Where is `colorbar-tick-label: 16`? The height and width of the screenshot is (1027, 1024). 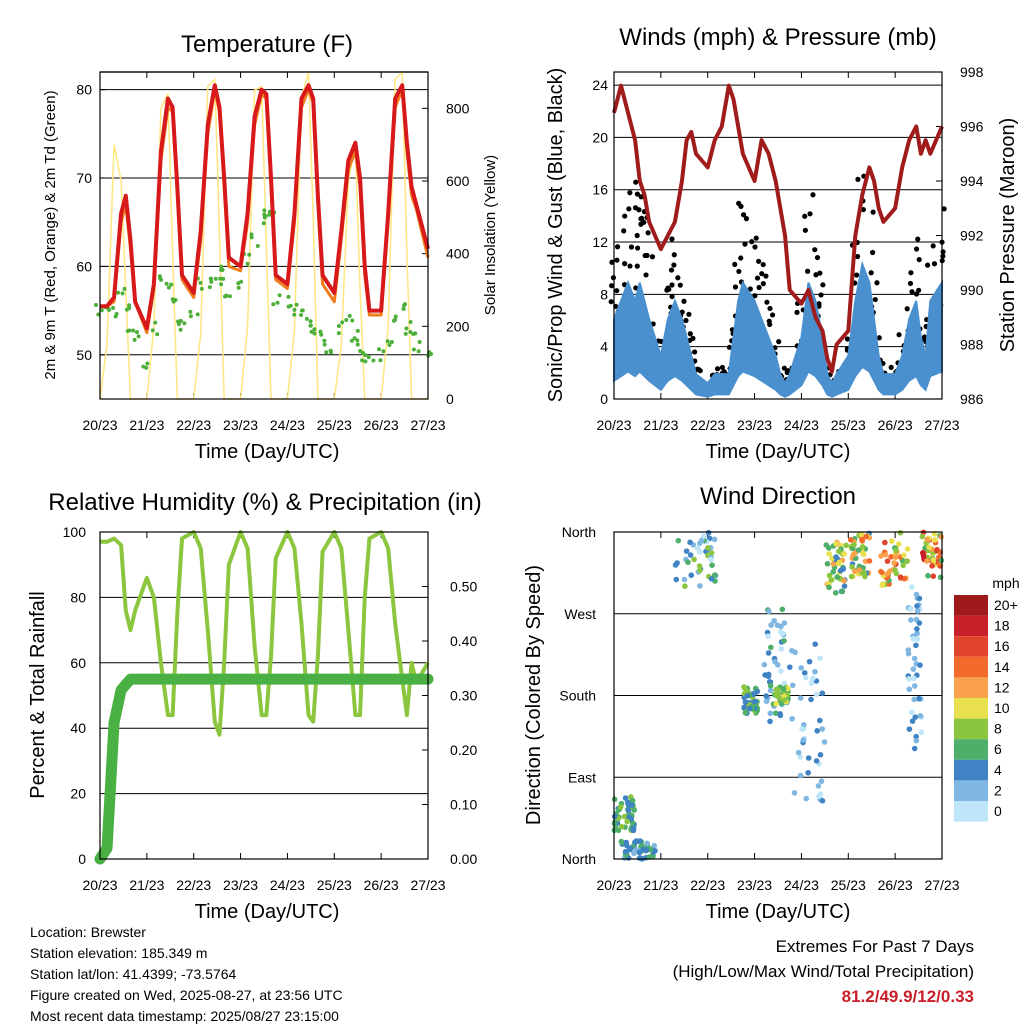
colorbar-tick-label: 16 is located at coordinates (1002, 646).